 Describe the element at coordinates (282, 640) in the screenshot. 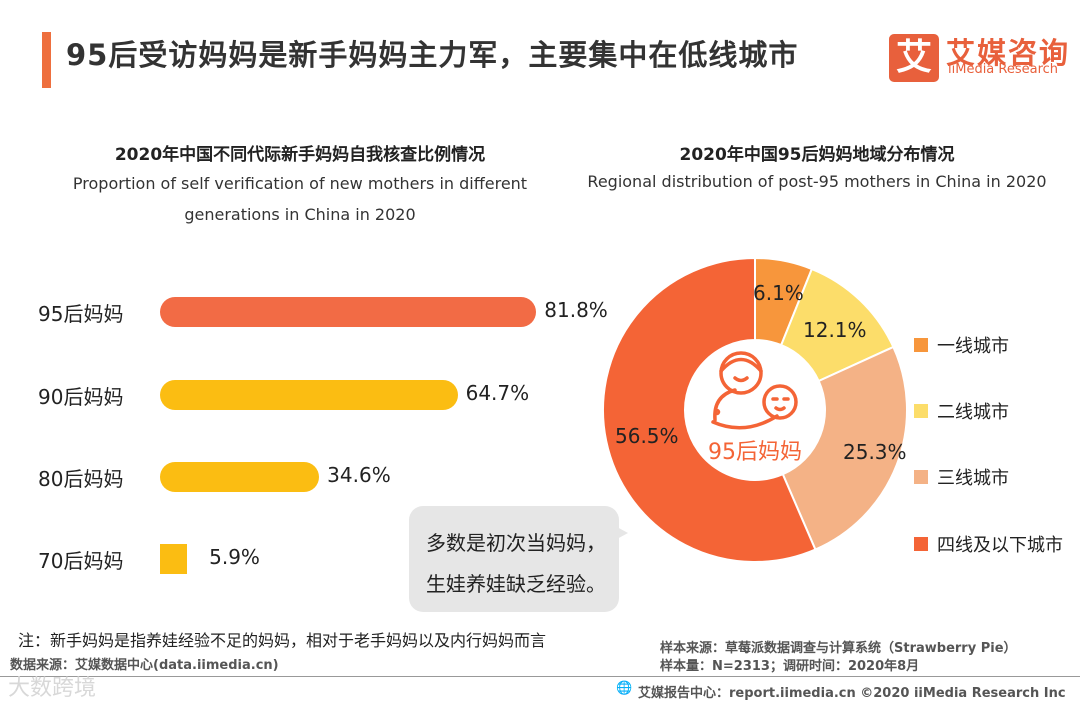

I see `footnote: 注：新手妈妈是指养娃经验不足的妈妈，相对于老手妈妈以及内行妈妈而言` at that location.